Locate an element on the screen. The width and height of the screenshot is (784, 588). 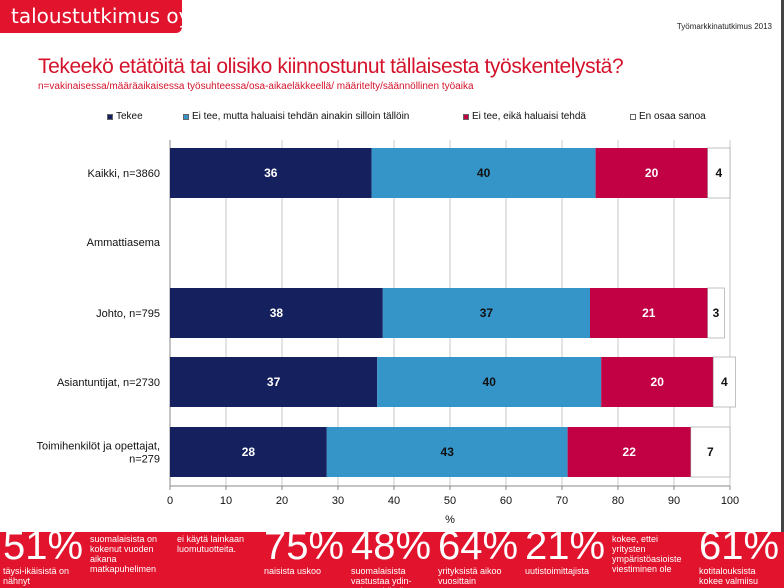
footer-stat: 21% is located at coordinates (565, 550).